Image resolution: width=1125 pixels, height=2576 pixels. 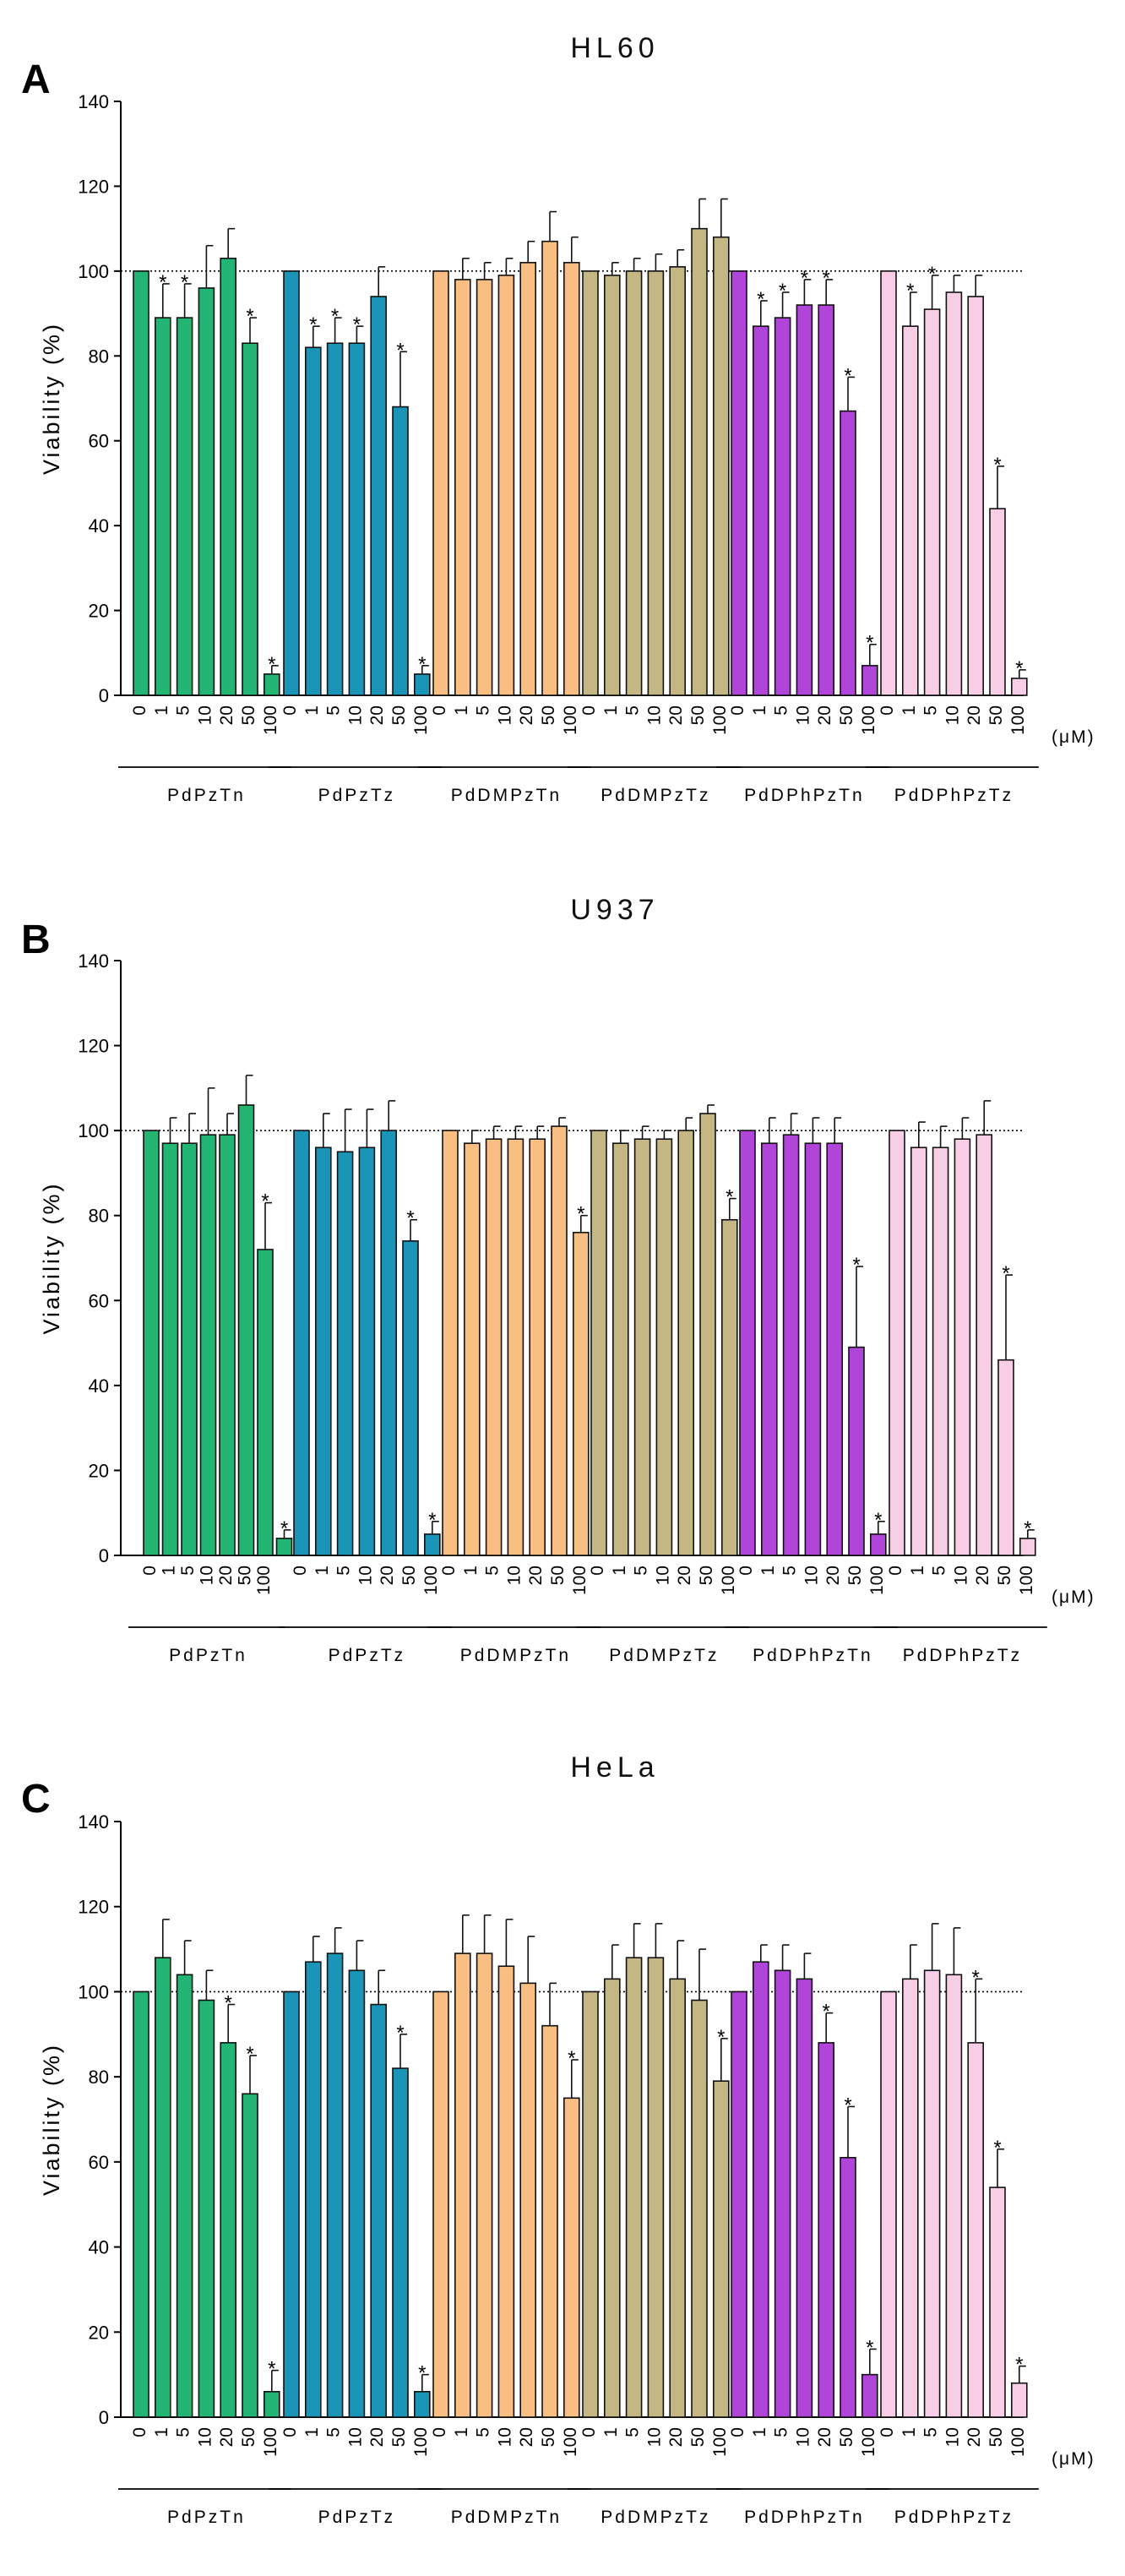 I want to click on panel-letter: C, so click(x=36, y=1799).